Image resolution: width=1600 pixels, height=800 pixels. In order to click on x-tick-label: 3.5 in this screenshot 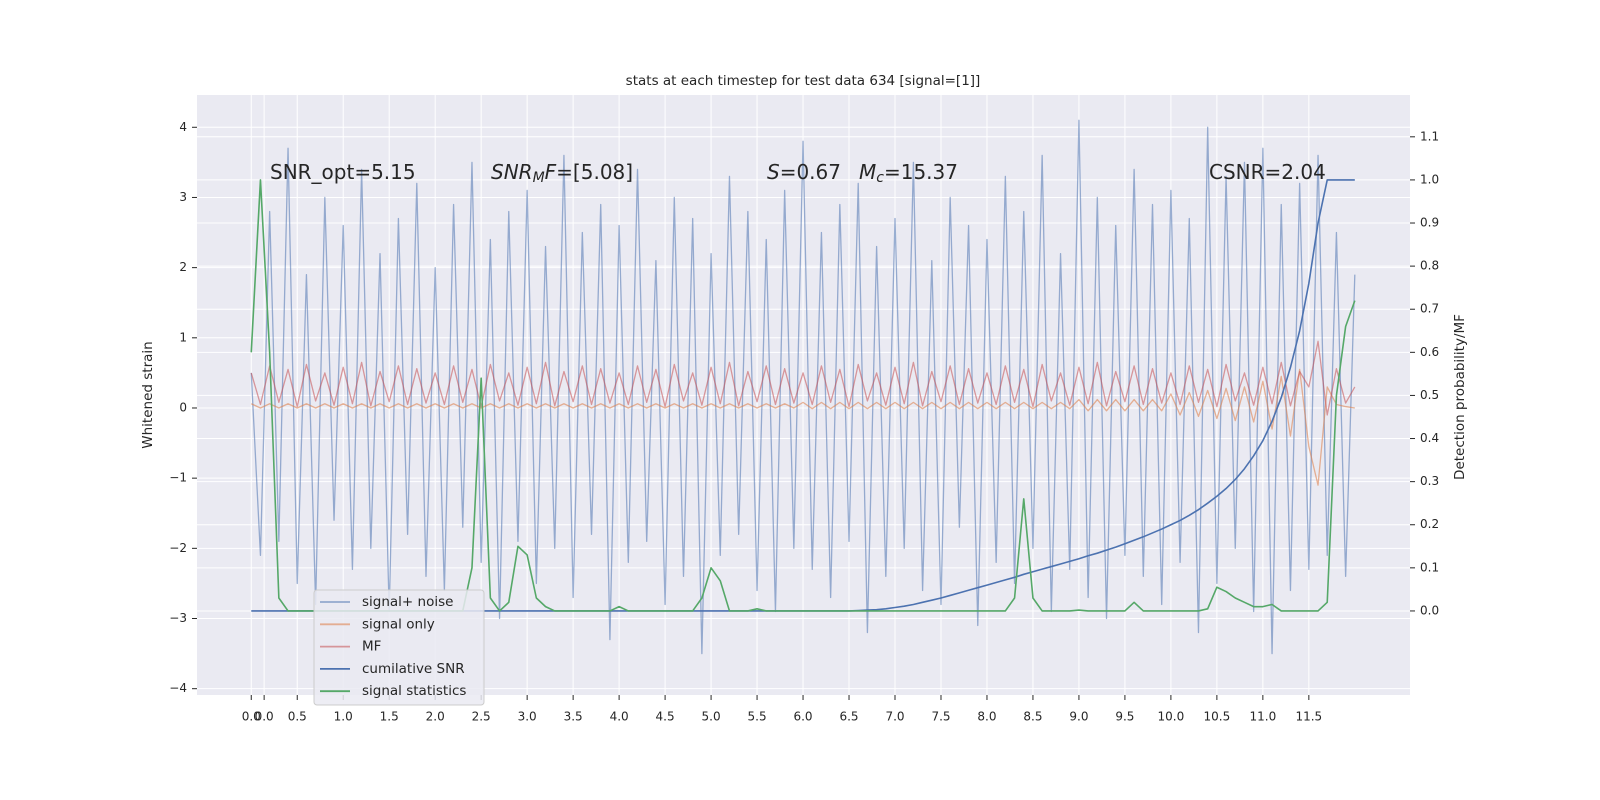, I will do `click(573, 717)`.